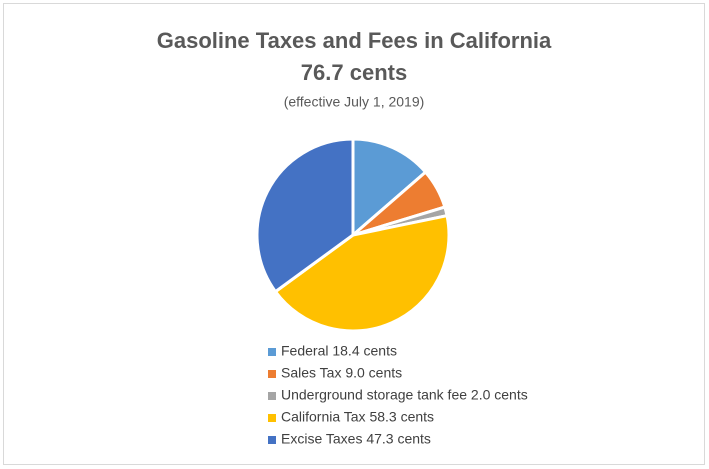 The width and height of the screenshot is (709, 469). Describe the element at coordinates (354, 40) in the screenshot. I see `chart-title: Gasoline Taxes and Fees in California` at that location.